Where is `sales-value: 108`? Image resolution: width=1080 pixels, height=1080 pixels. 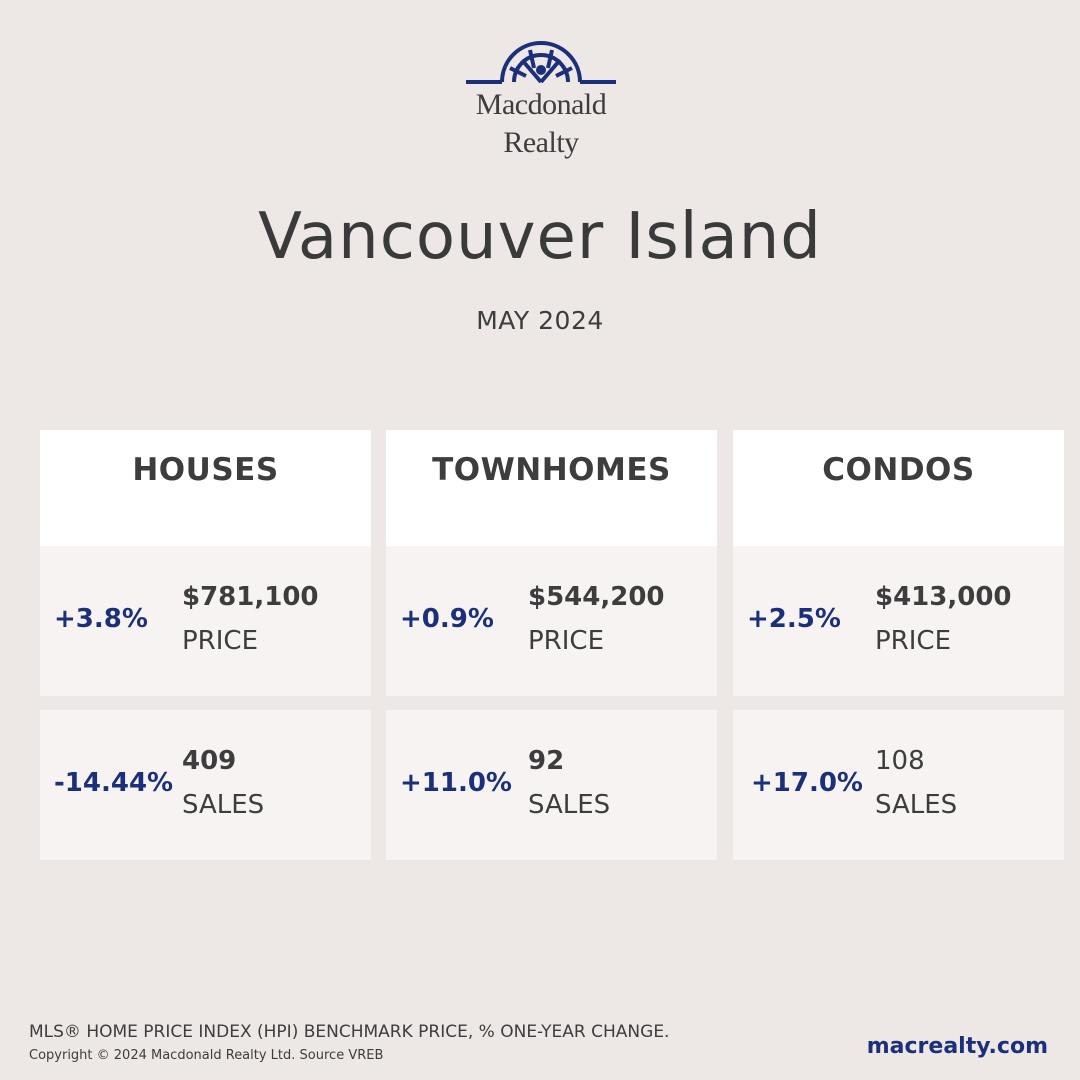
sales-value: 108 is located at coordinates (900, 761).